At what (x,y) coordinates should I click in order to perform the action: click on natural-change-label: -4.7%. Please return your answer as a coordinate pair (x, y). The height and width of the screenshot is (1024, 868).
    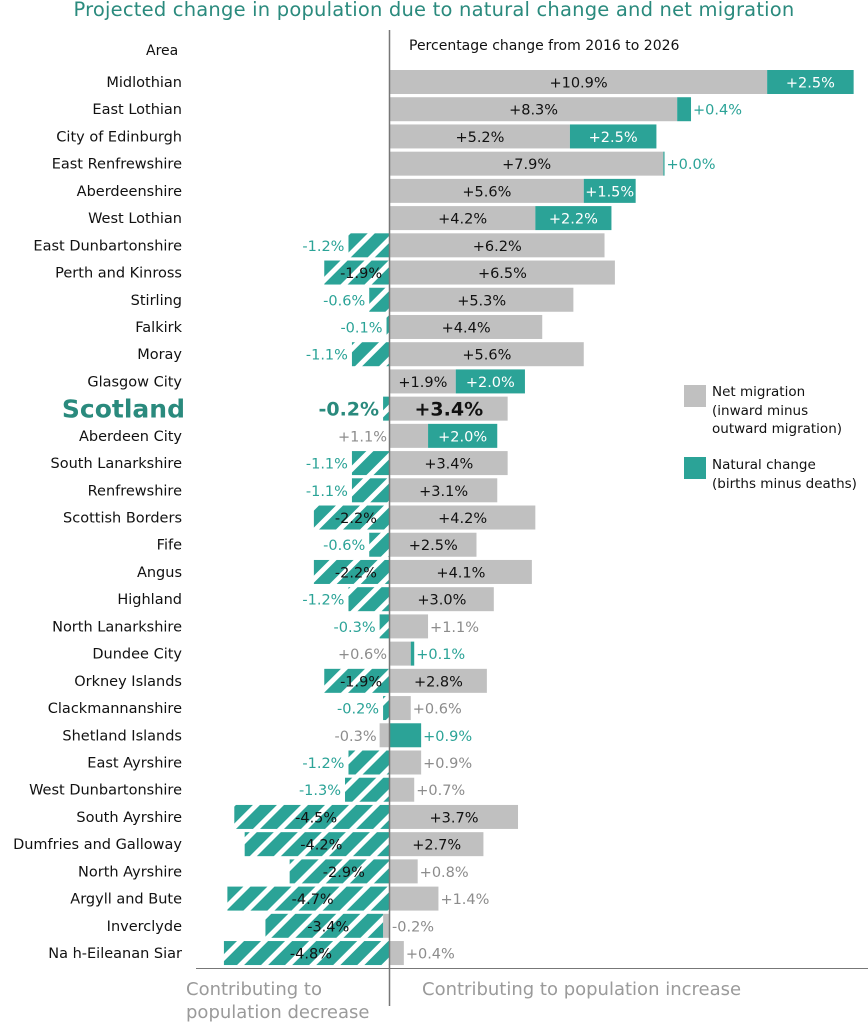
    Looking at the image, I should click on (313, 900).